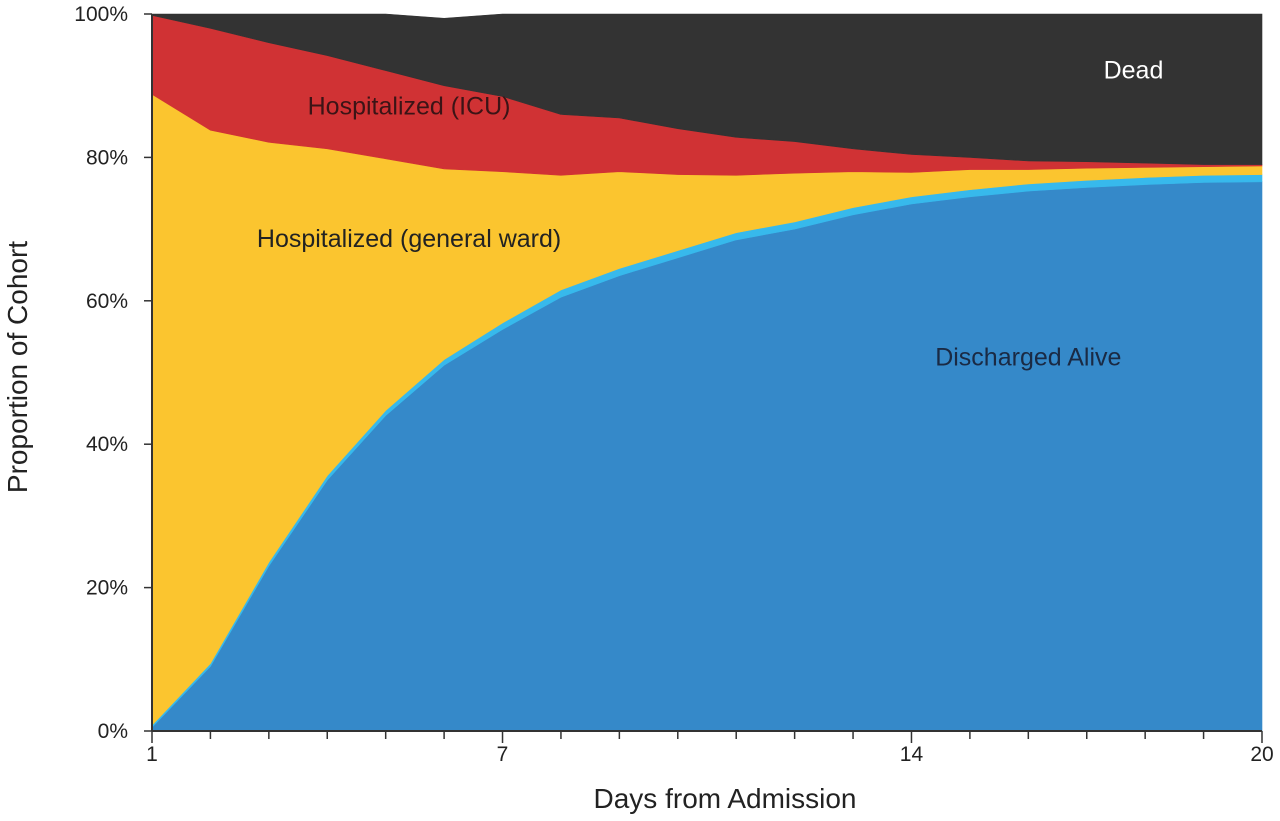 This screenshot has width=1280, height=821. What do you see at coordinates (152, 754) in the screenshot?
I see `x-tick-label: 1` at bounding box center [152, 754].